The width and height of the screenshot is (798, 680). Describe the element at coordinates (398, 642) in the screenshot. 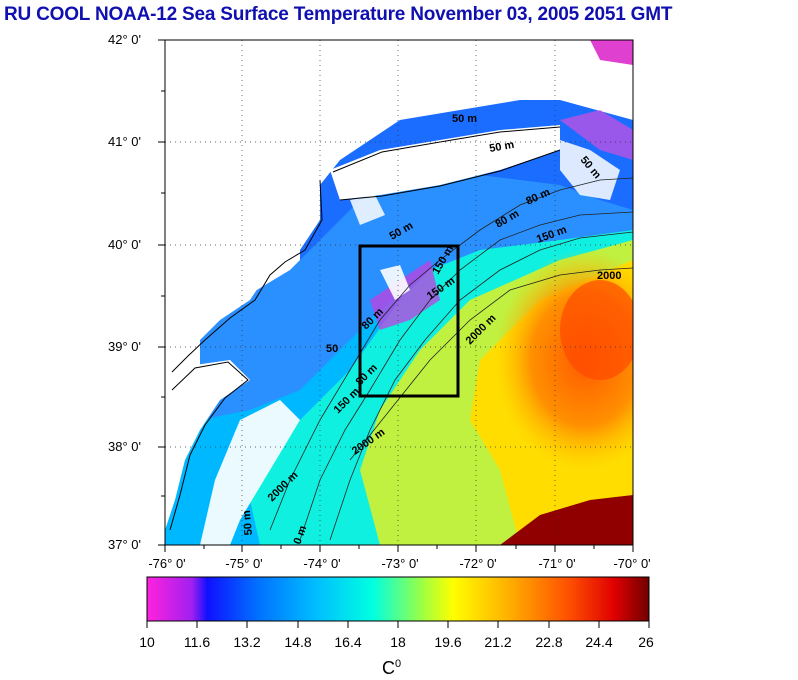

I see `colorbar-tick-label: 18` at that location.